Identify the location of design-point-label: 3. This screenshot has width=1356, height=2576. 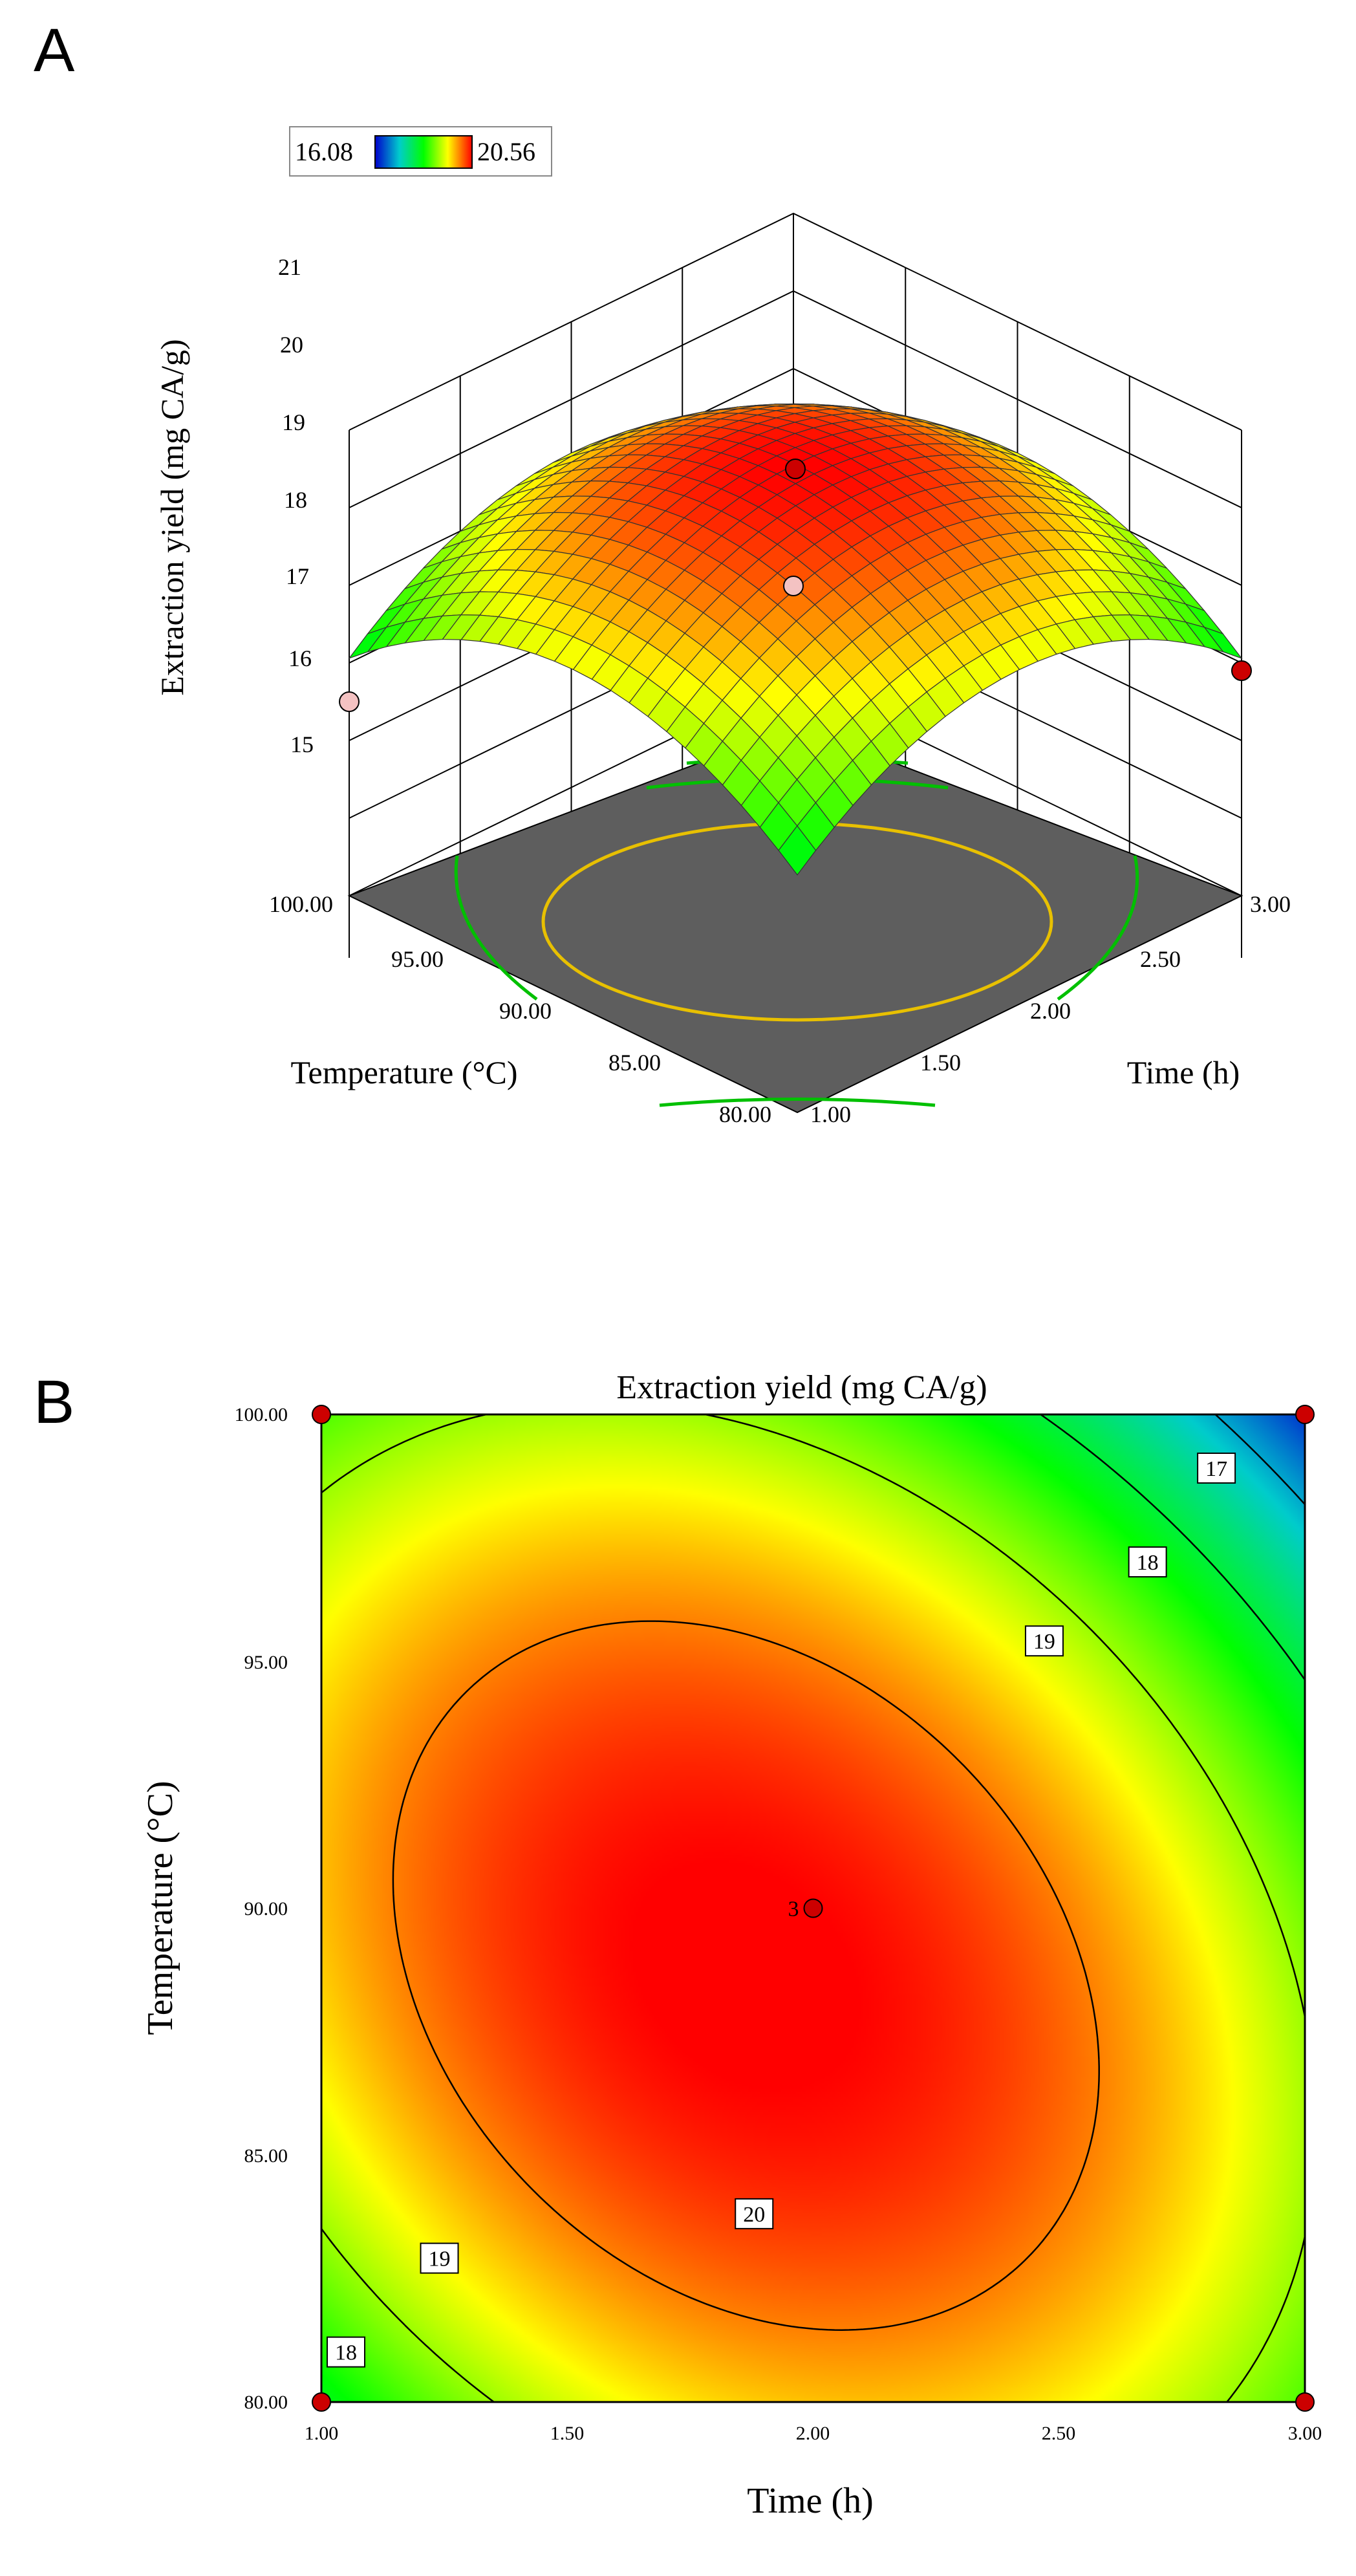
(793, 1909).